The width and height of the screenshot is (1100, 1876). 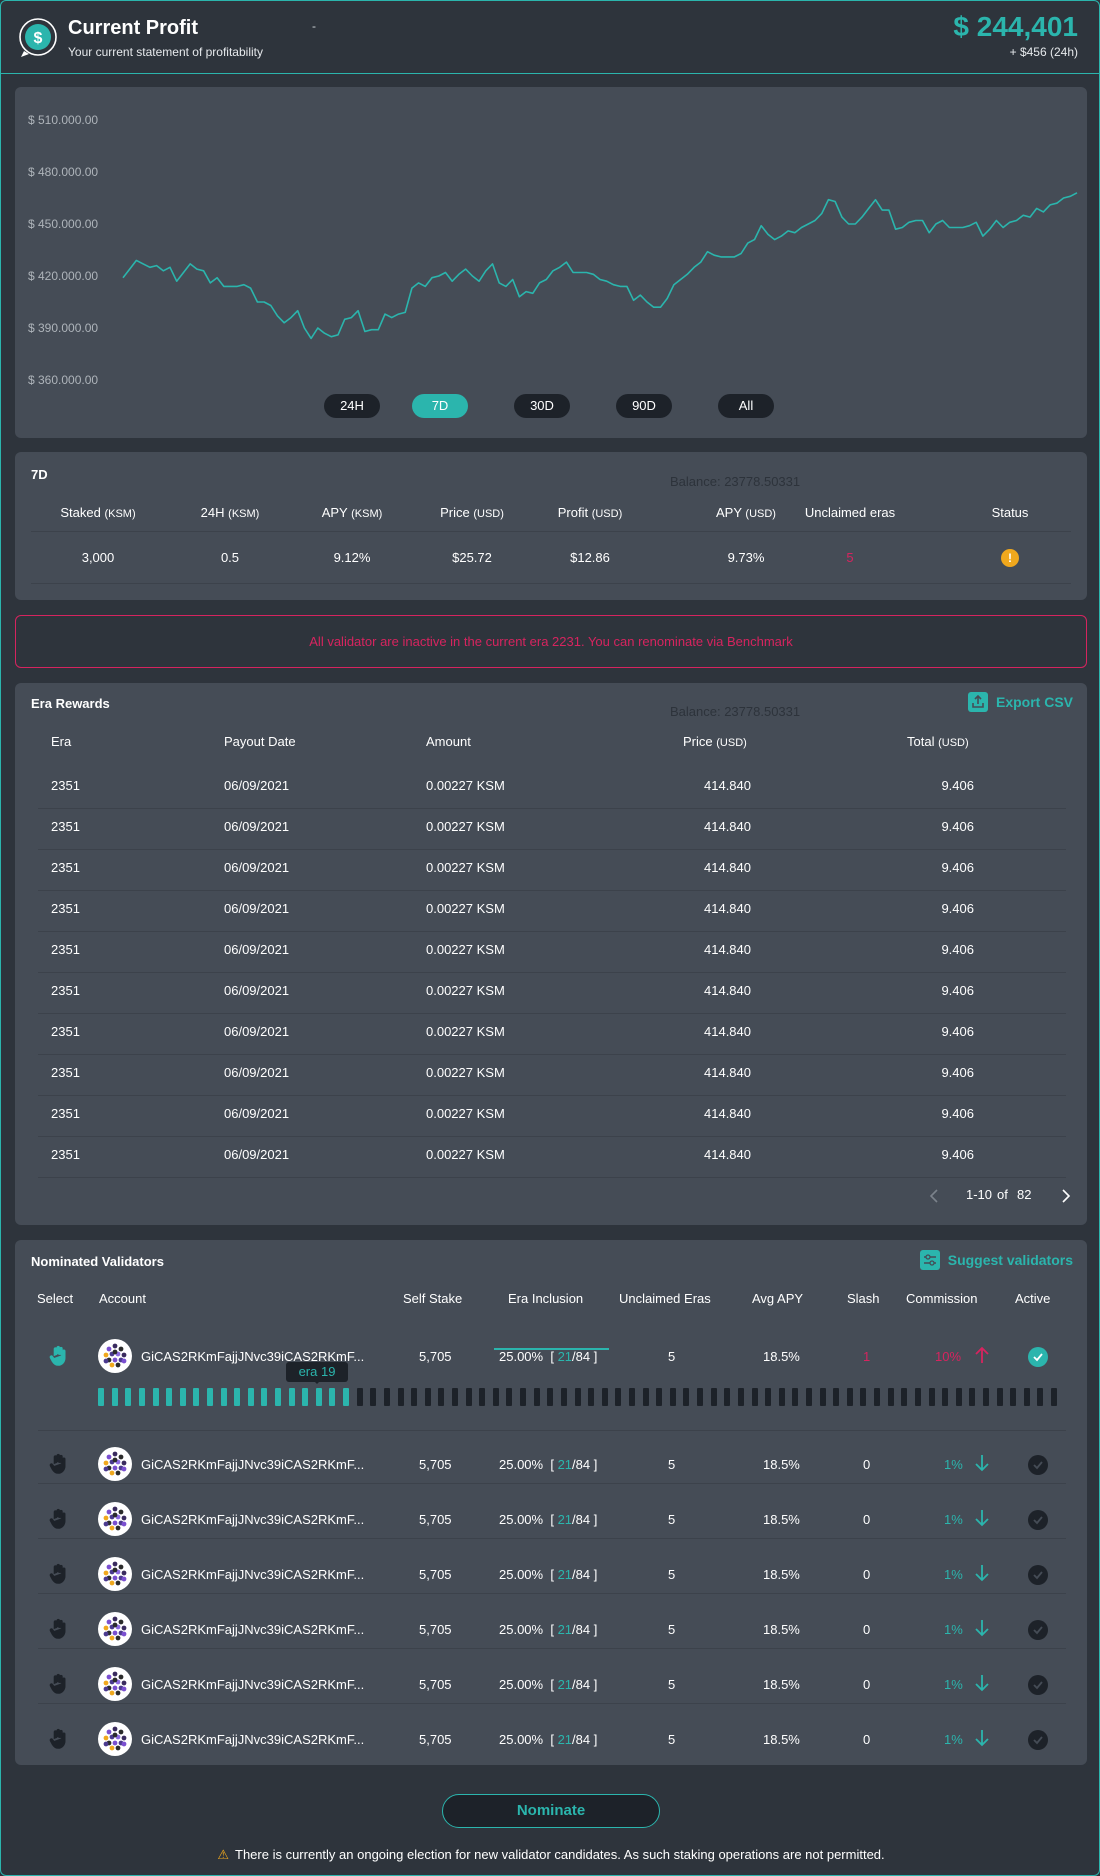 I want to click on select-hand-icon-selected, so click(x=58, y=1356).